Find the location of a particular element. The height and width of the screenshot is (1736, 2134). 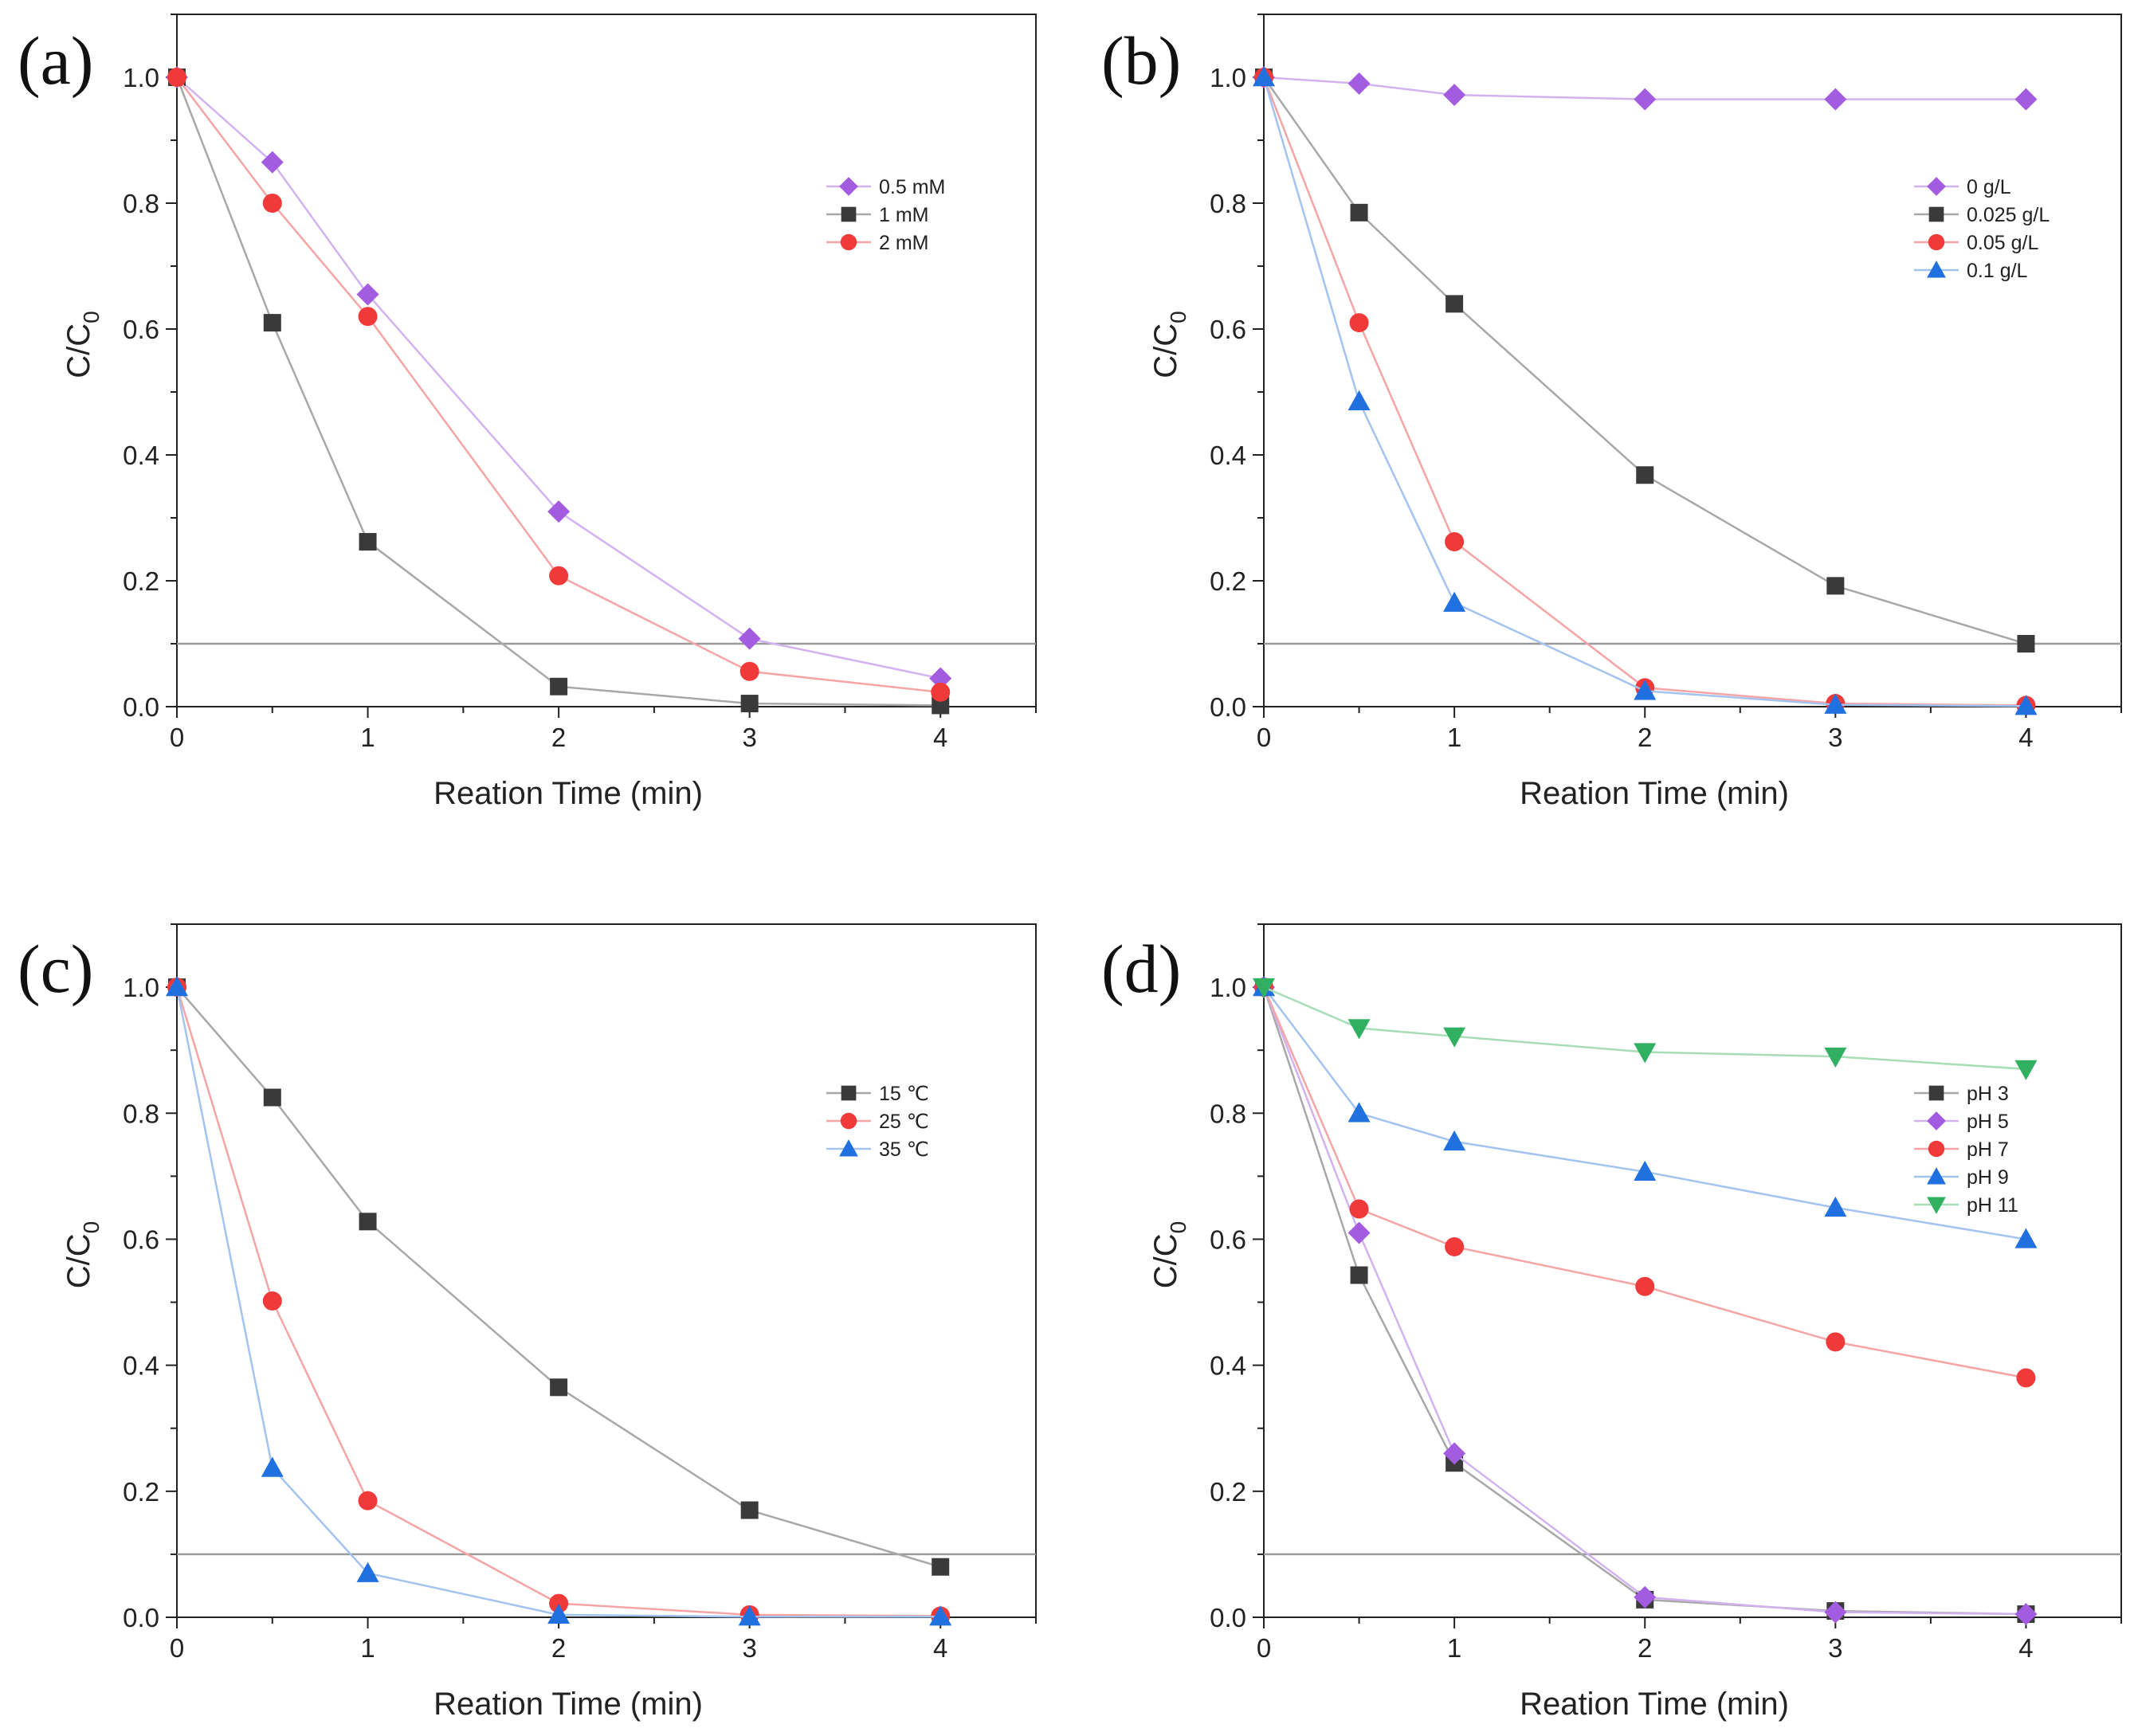

legend-label: 0.1 g/L is located at coordinates (1997, 271).